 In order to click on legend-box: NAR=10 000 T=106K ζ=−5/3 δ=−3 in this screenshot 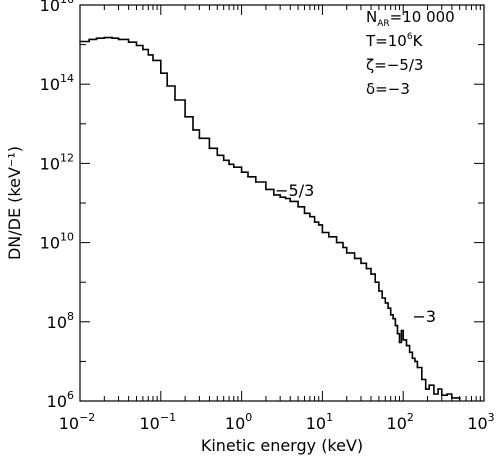, I will do `click(410, 53)`.